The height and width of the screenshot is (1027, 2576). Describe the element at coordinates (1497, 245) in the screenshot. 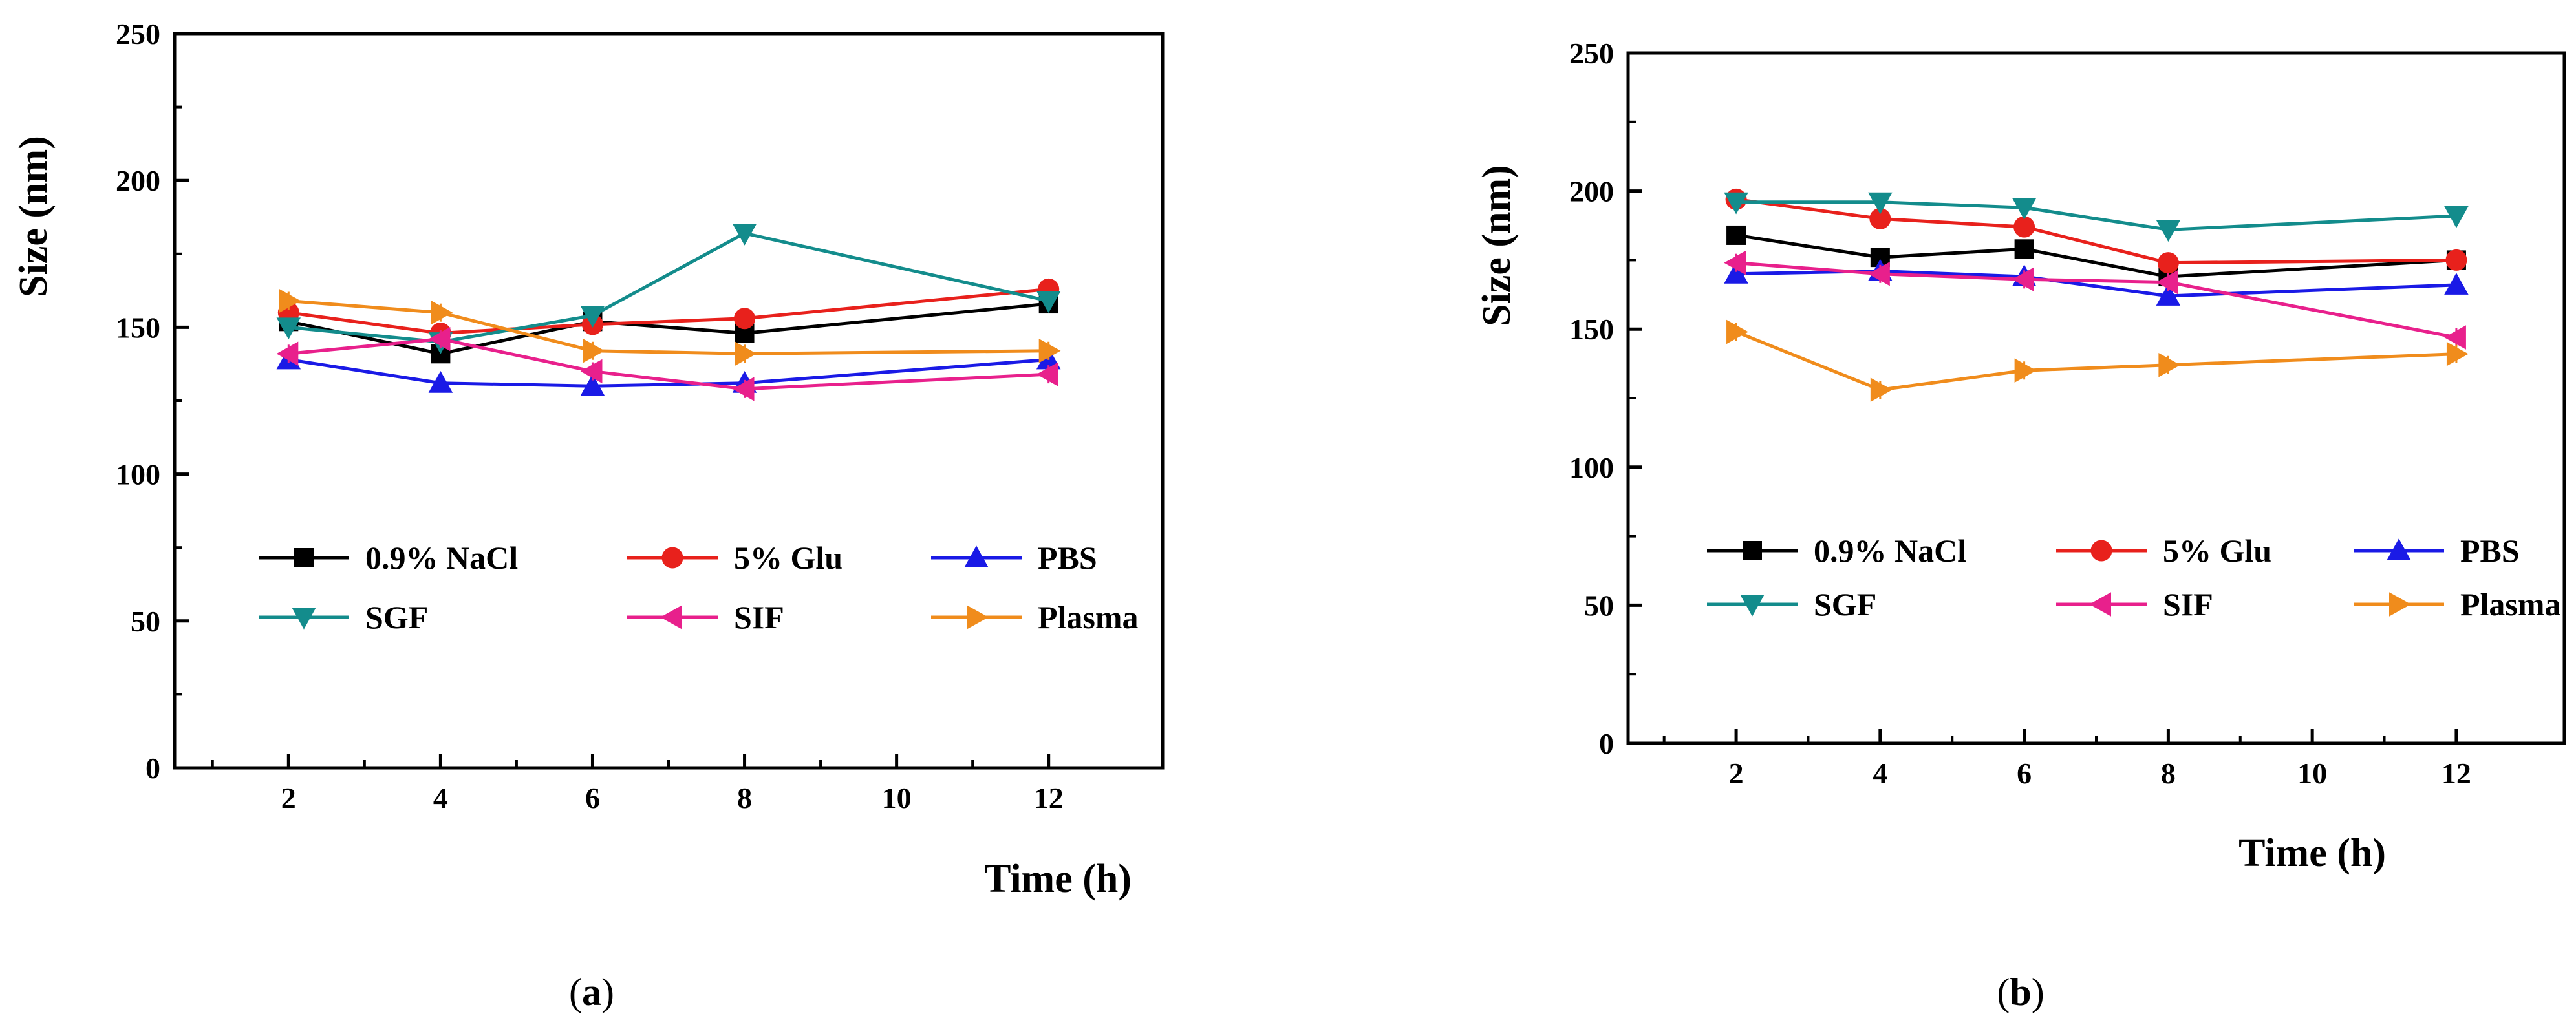

I see `y-axis-title: Size (nm)` at that location.